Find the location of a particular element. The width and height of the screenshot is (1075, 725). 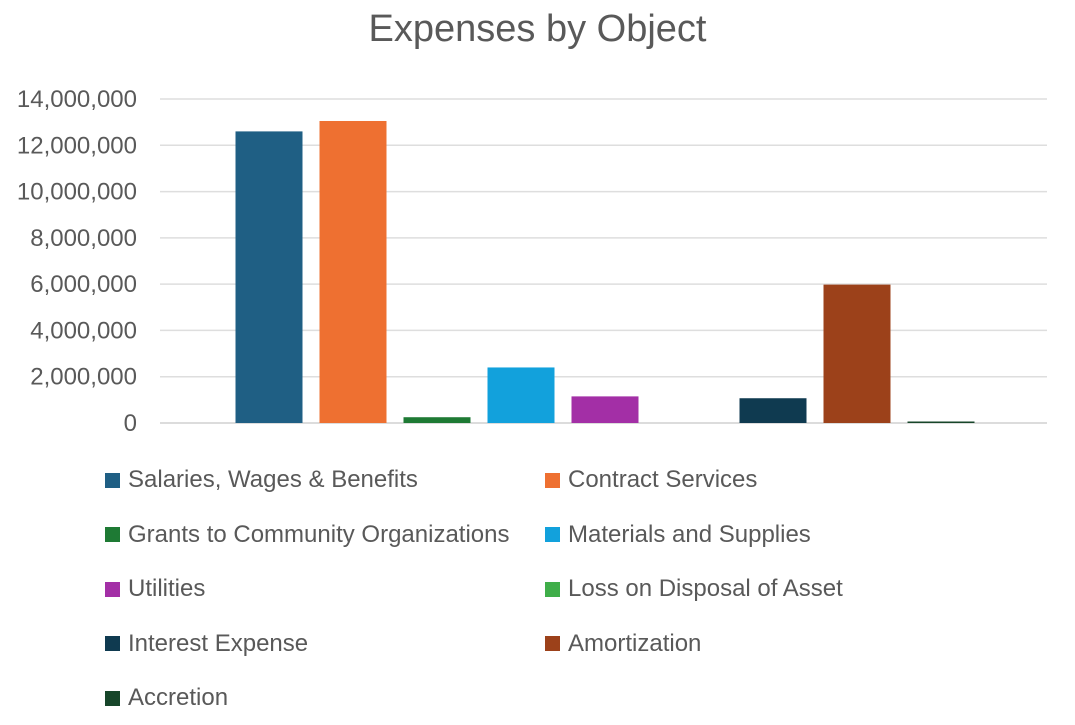

bar-salaries-wages-benefits is located at coordinates (269, 277).